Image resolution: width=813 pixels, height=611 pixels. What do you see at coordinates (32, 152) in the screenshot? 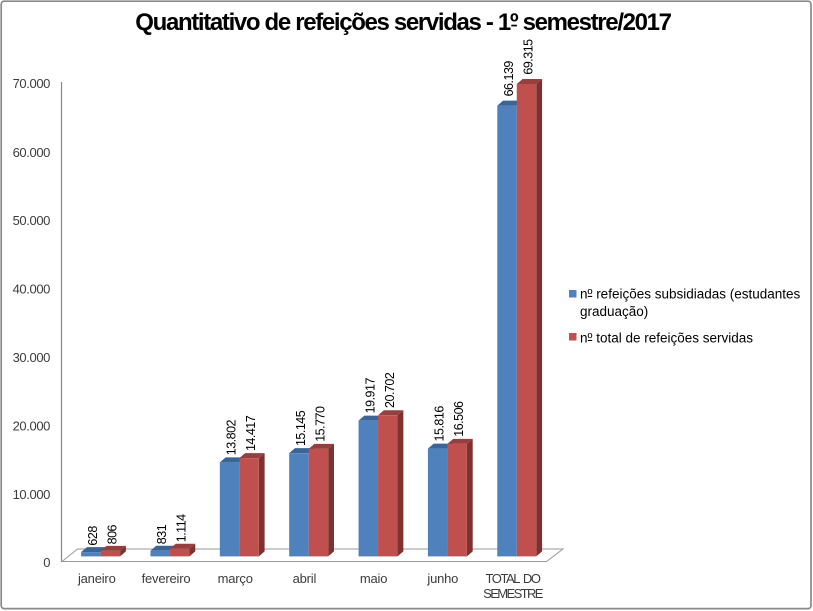
I see `svg-text: 60.000` at bounding box center [32, 152].